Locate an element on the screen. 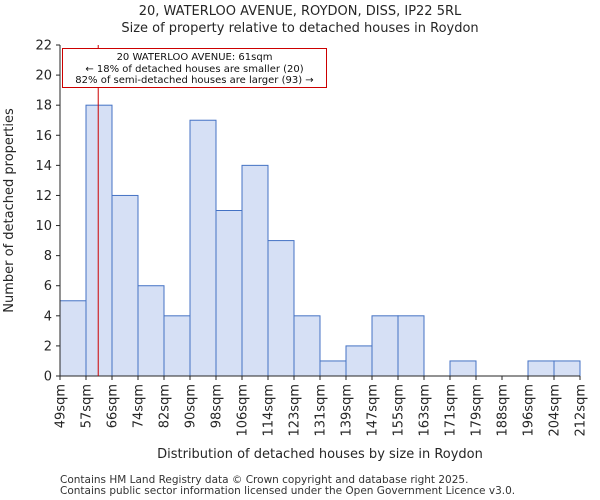 This screenshot has width=600, height=500. x-tick-label: 155sqm is located at coordinates (399, 410).